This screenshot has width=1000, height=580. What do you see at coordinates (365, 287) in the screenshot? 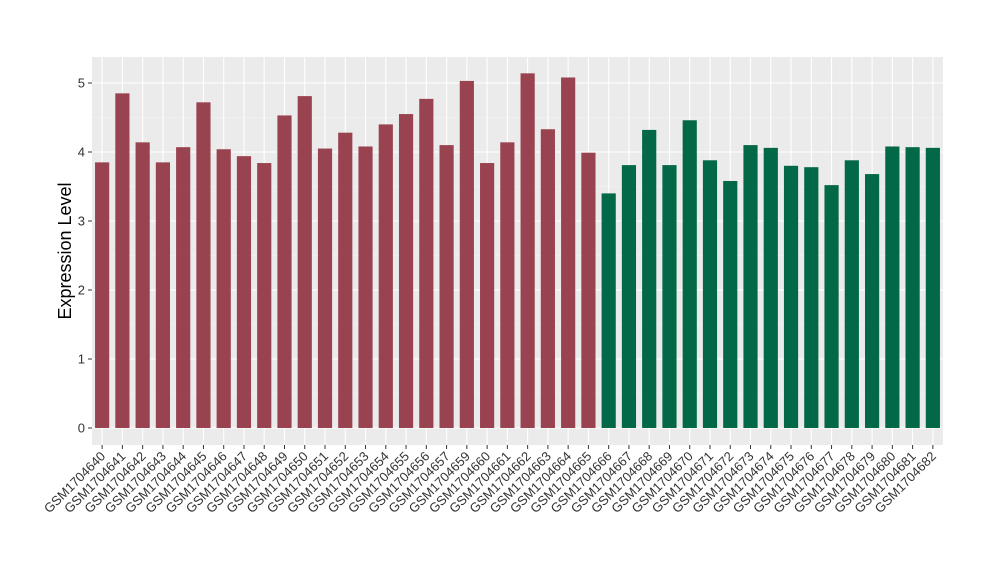
I see `bar-GSM1704653` at bounding box center [365, 287].